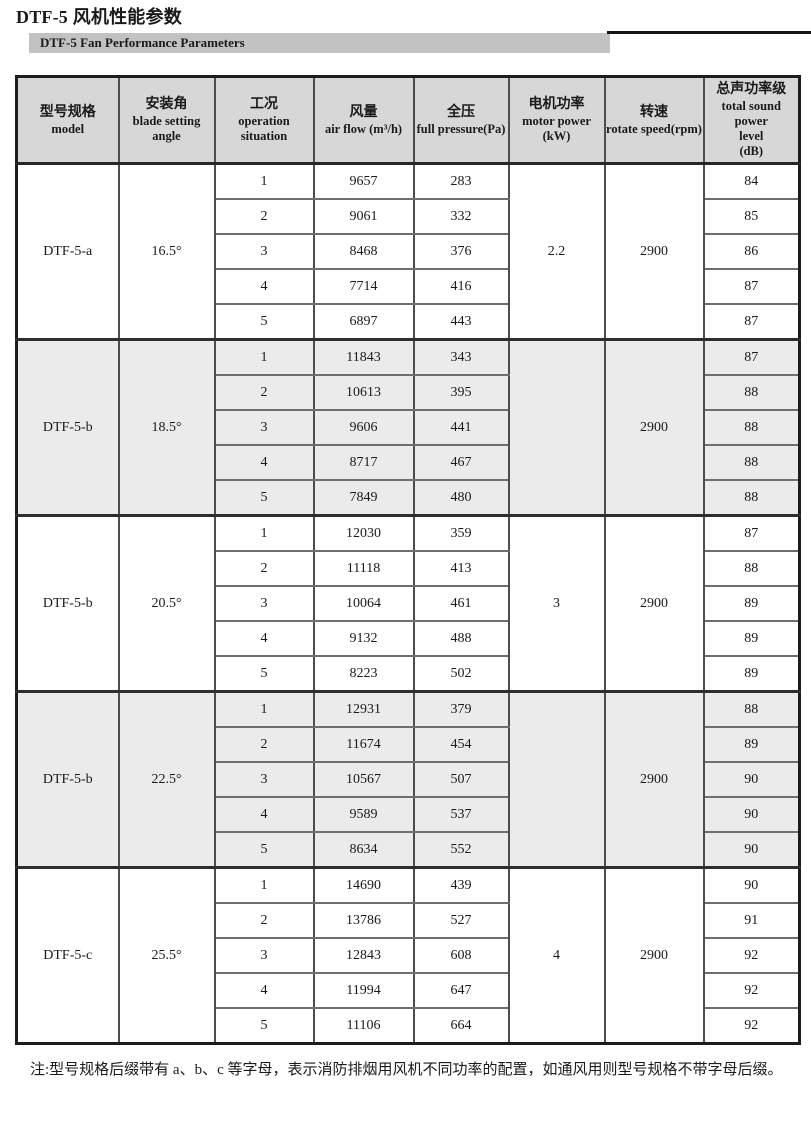  I want to click on sound-level-cell: 84, so click(751, 181).